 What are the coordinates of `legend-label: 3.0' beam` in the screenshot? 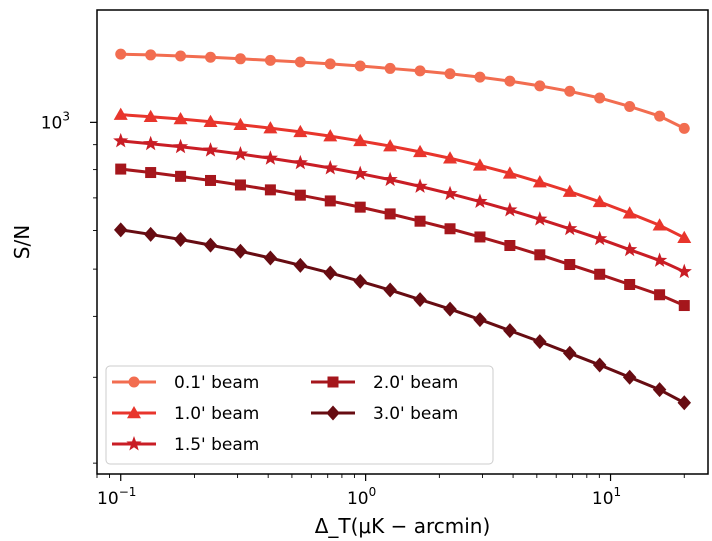 It's located at (415, 414).